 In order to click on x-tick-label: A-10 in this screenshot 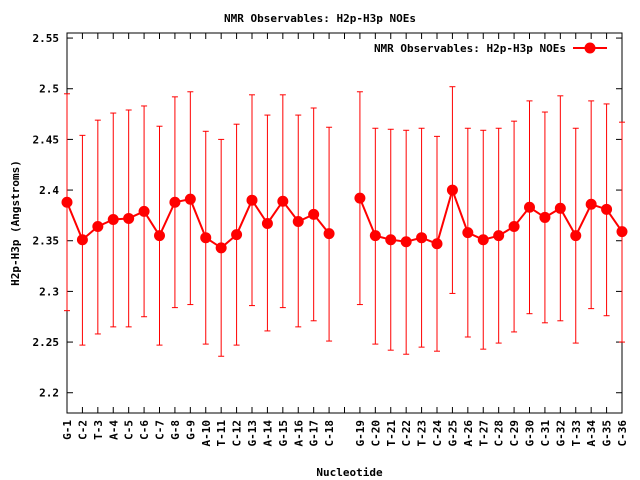, I will do `click(206, 433)`.